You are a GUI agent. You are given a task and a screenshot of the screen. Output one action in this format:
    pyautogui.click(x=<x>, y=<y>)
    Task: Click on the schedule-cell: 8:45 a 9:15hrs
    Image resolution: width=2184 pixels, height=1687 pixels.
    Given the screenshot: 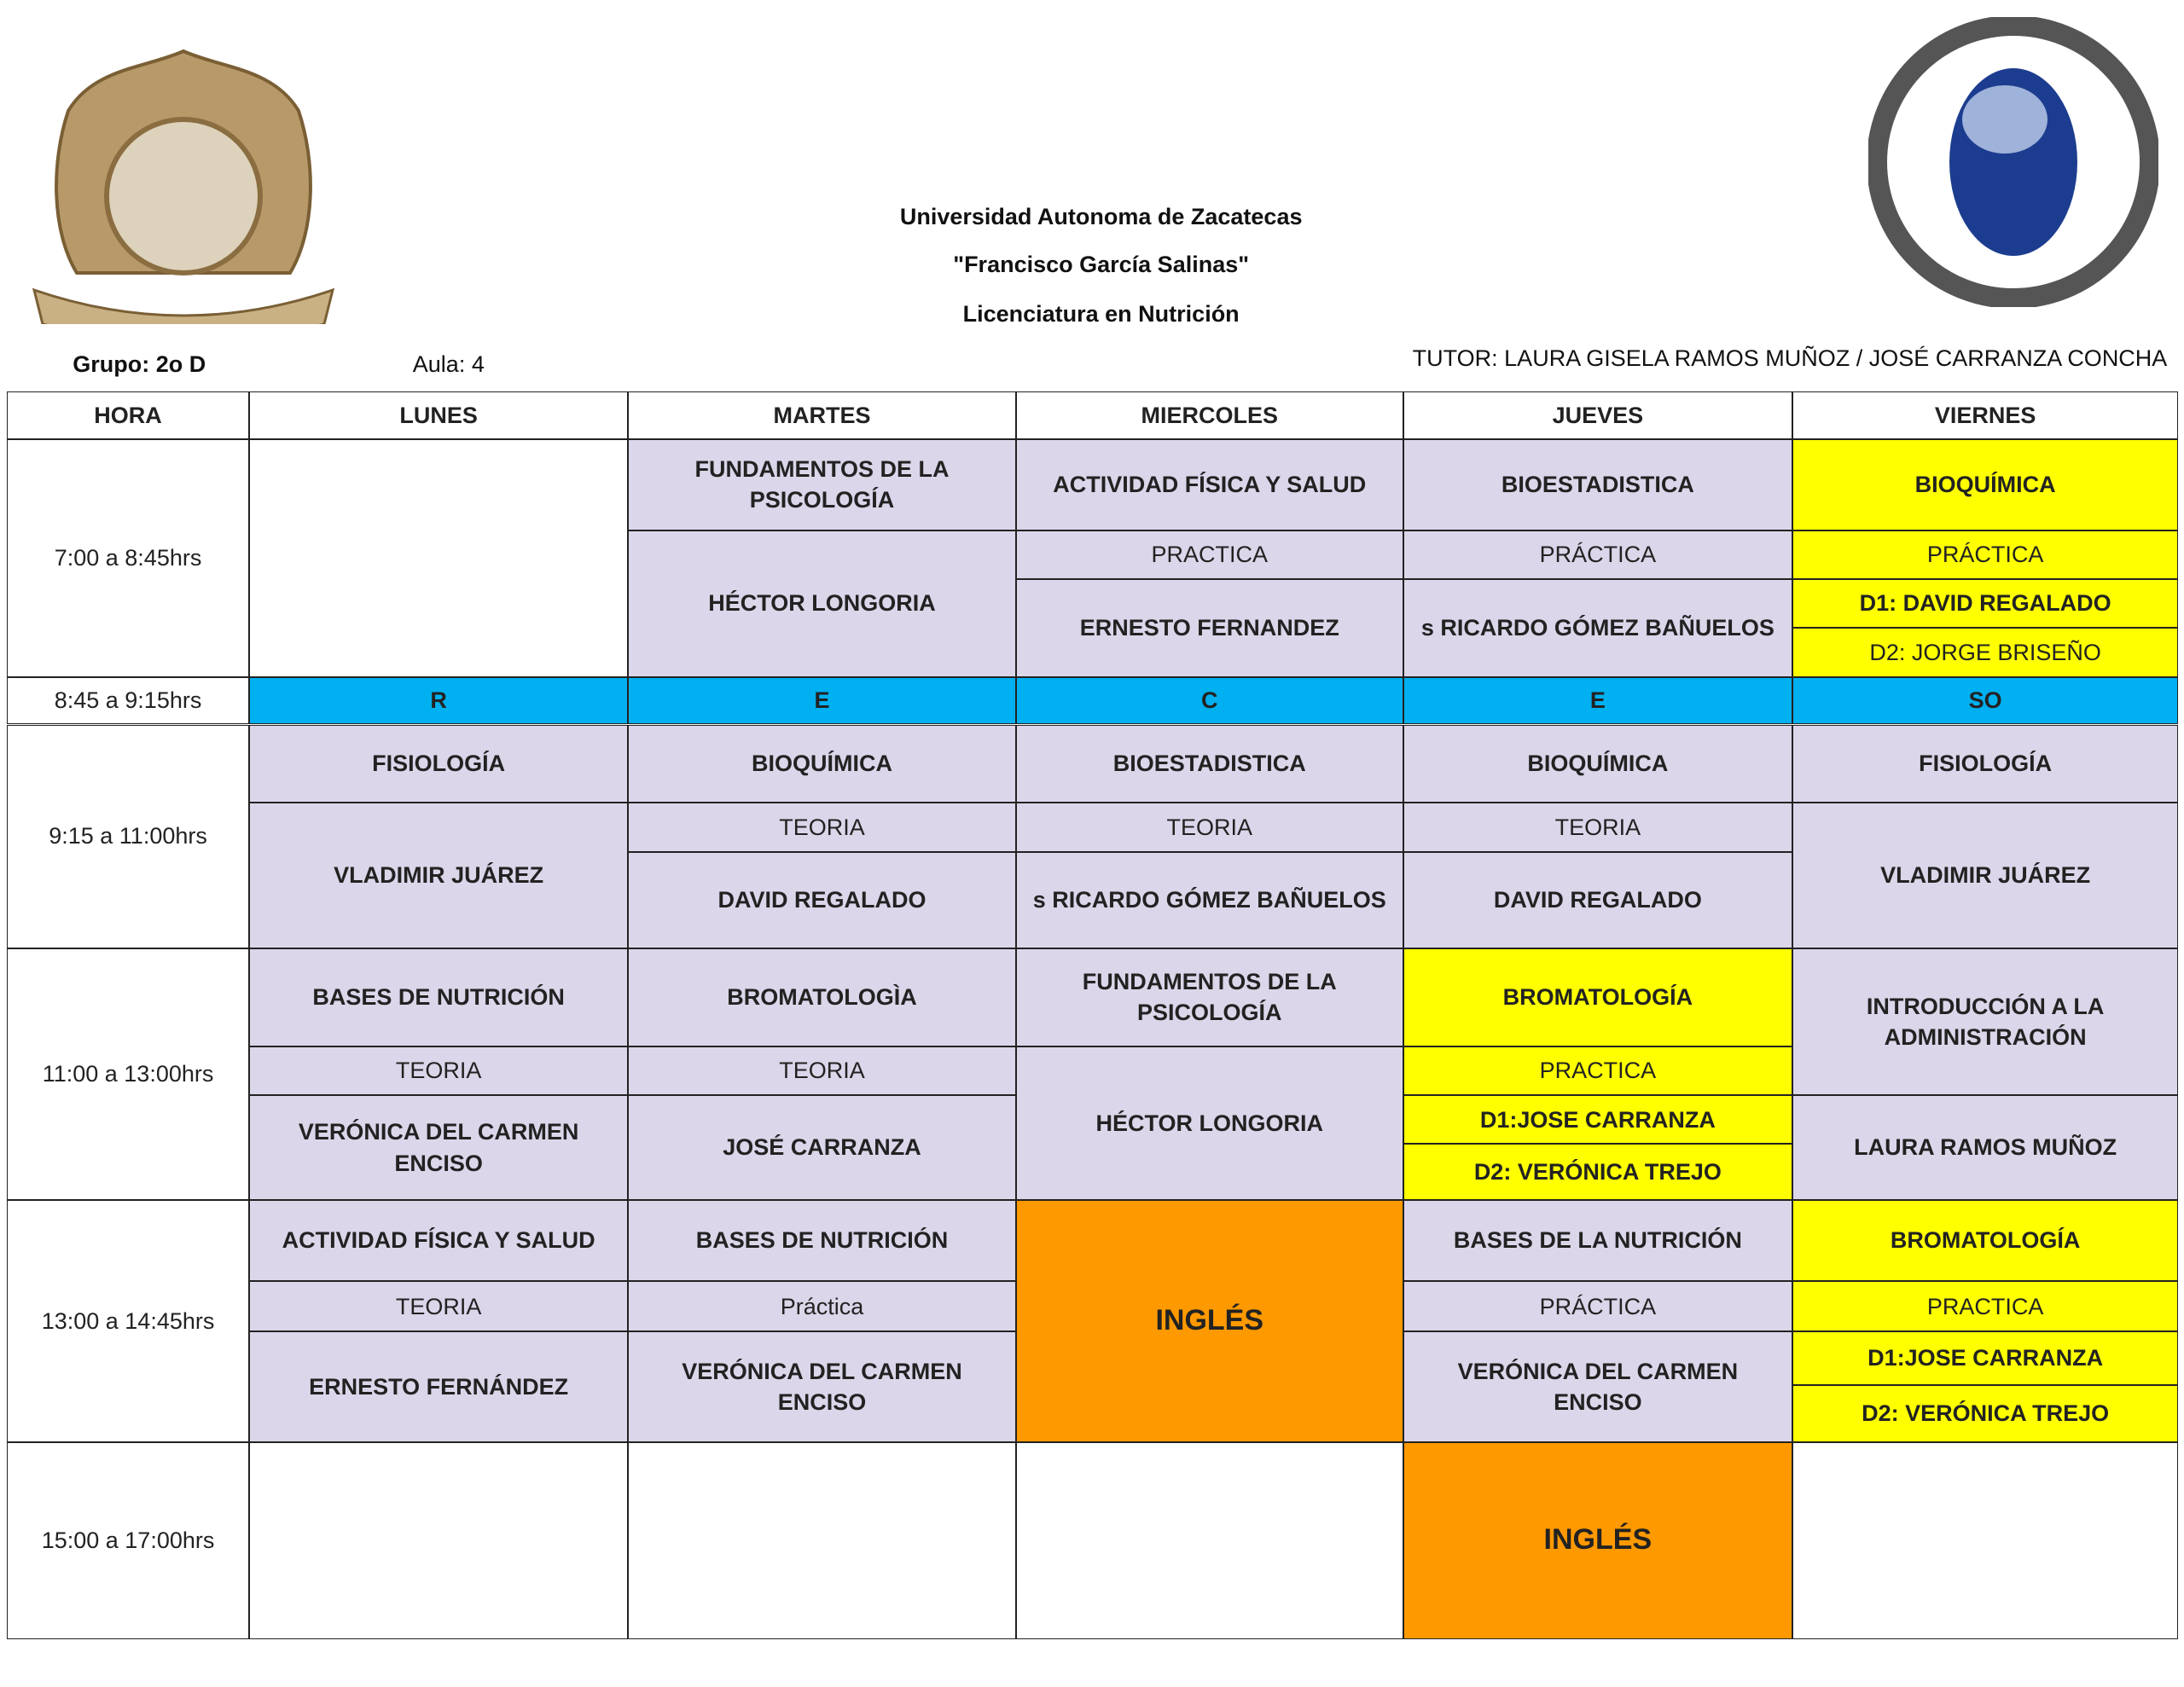 What is the action you would take?
    pyautogui.click(x=128, y=700)
    